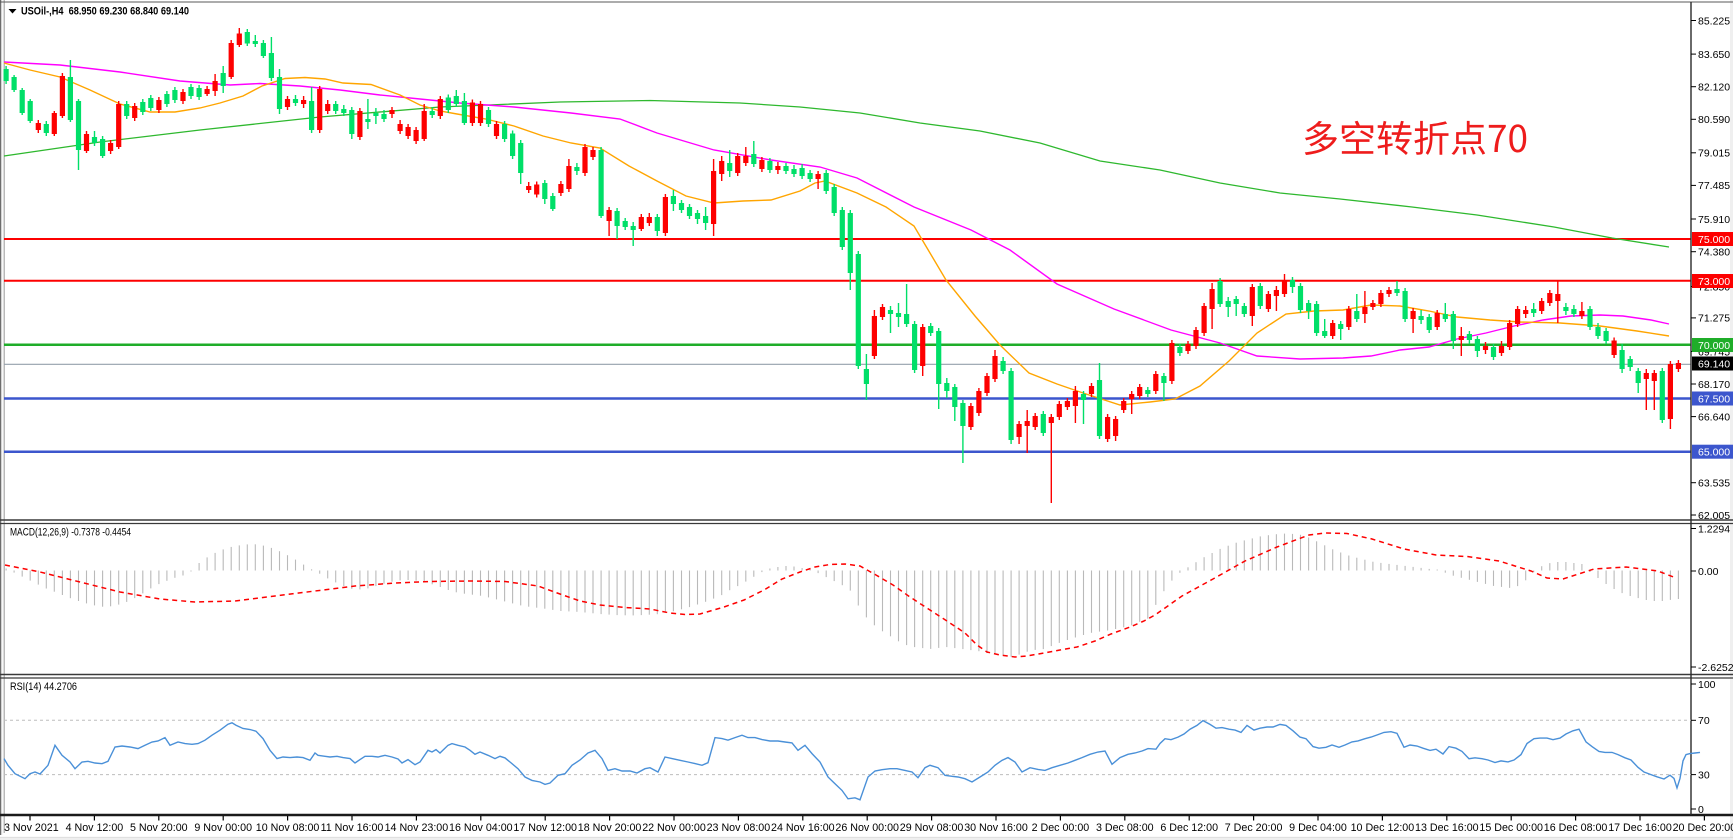  I want to click on svg-text: 17 Dec 16:00, so click(1640, 828).